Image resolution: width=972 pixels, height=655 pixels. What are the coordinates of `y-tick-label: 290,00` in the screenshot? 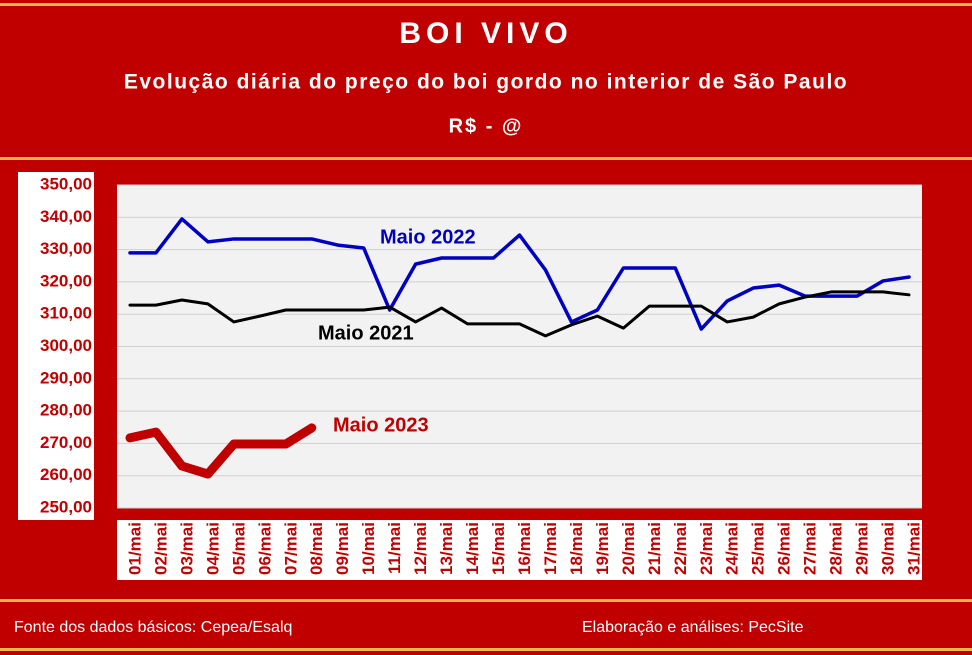 It's located at (66, 377).